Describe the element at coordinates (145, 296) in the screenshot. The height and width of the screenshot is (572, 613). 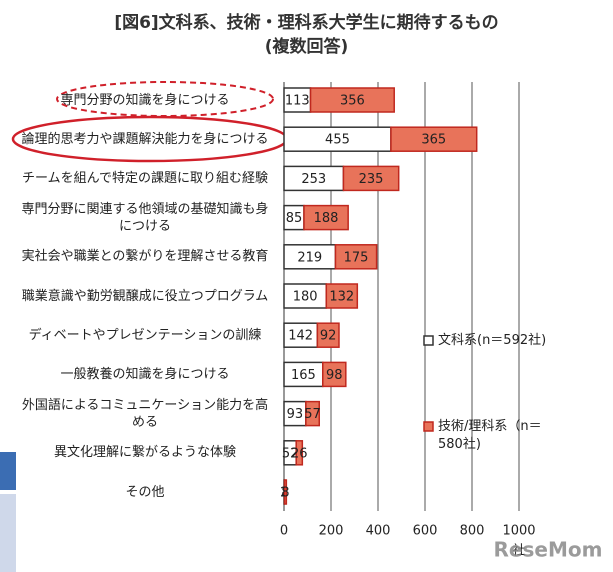
I see `category-label: 職業意識や勤労観醸成に役立つプログラム` at that location.